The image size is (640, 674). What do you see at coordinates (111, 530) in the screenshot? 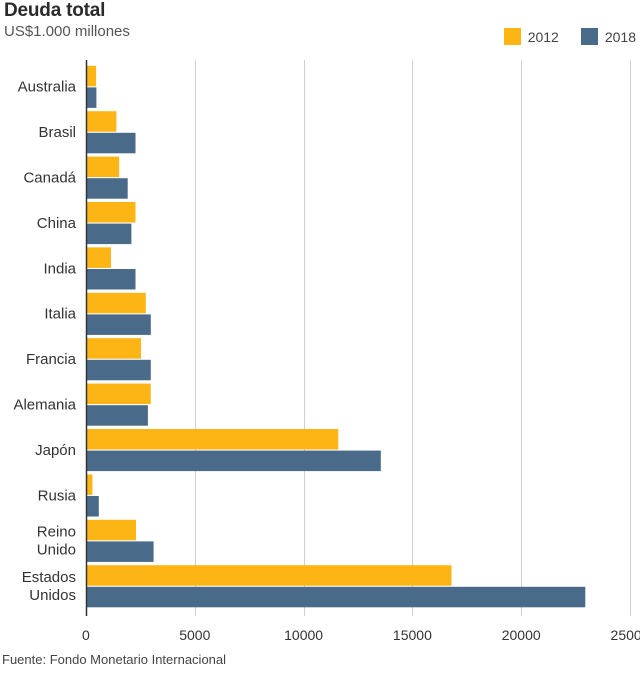
I see `bar-reino-unido-2012` at bounding box center [111, 530].